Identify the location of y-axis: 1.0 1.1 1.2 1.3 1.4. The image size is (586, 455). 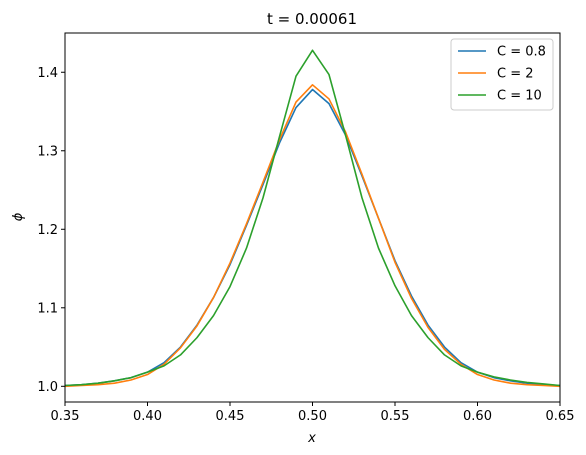
(51, 230).